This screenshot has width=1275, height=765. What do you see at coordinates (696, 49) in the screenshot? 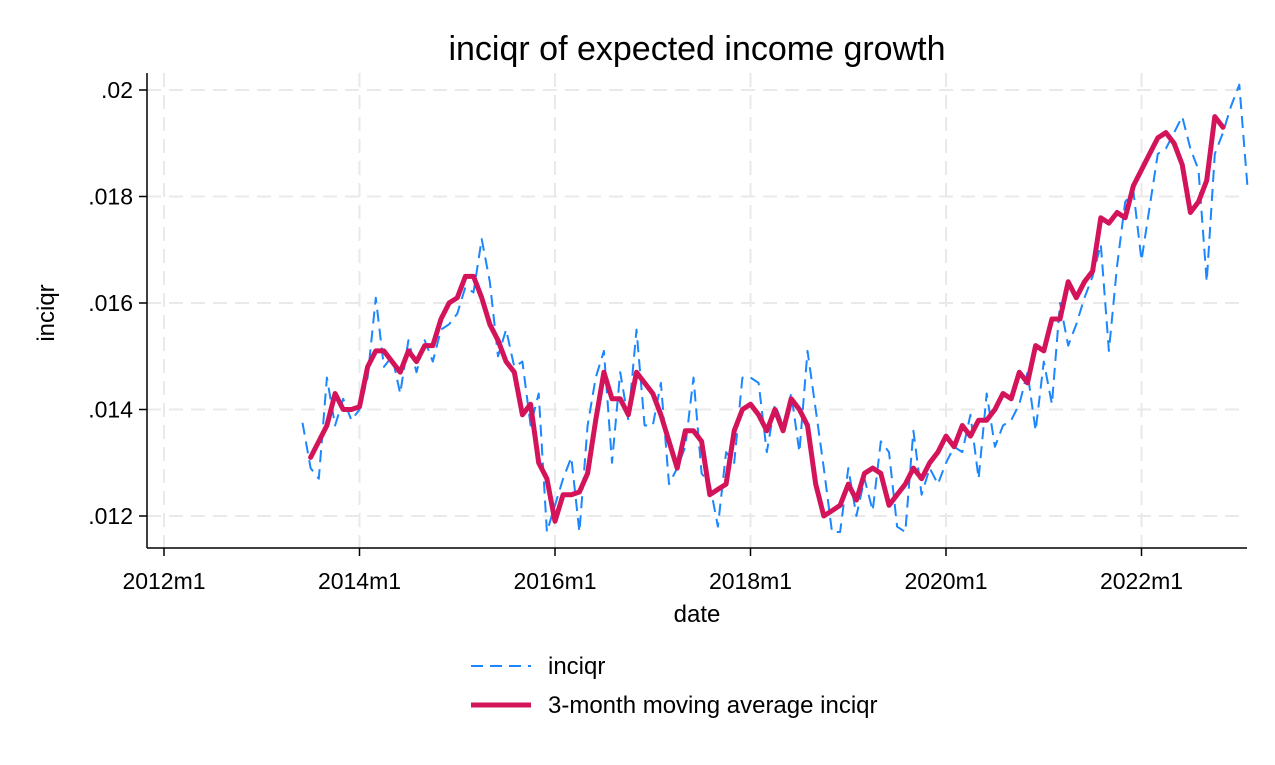
I see `chart-title: inciqr of expected income growth` at bounding box center [696, 49].